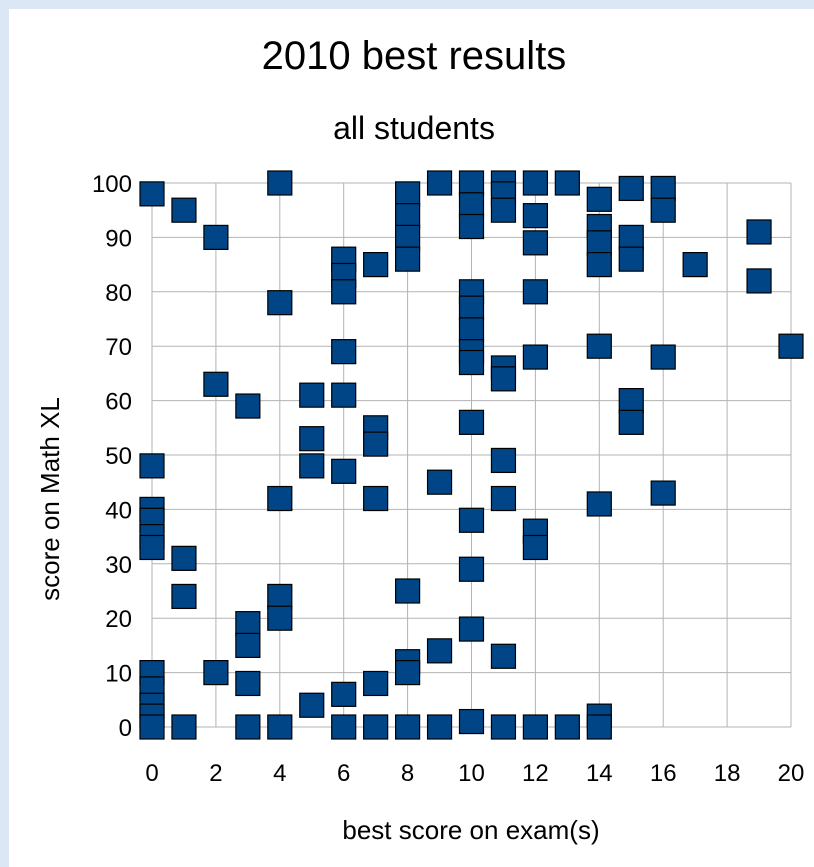 The width and height of the screenshot is (814, 867). Describe the element at coordinates (118, 456) in the screenshot. I see `y-tick-label: 50` at that location.